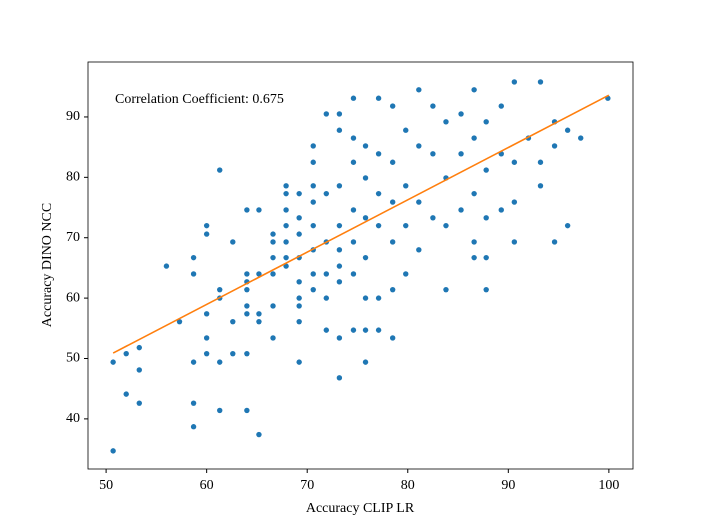 The image size is (704, 528). What do you see at coordinates (73, 297) in the screenshot?
I see `y-tick-label: 60` at bounding box center [73, 297].